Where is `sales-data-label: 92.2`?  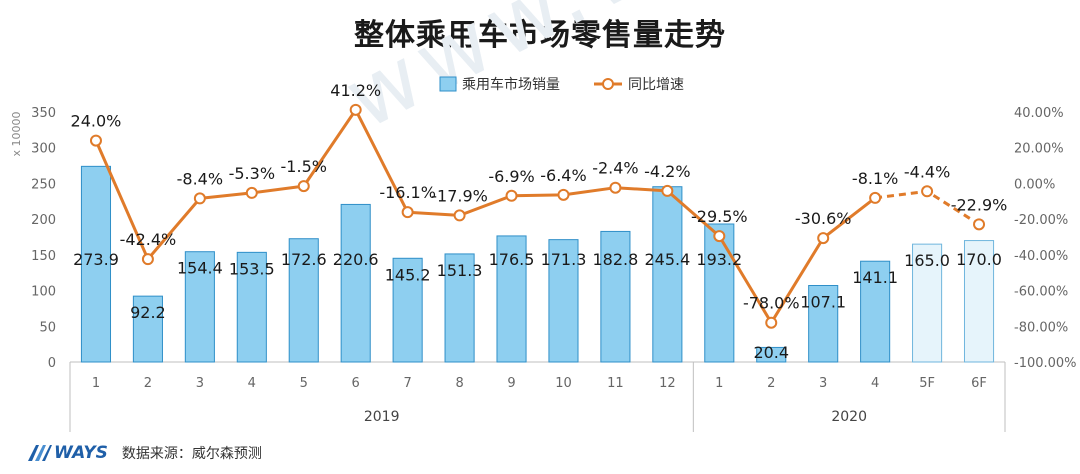
sales-data-label: 92.2 is located at coordinates (148, 312).